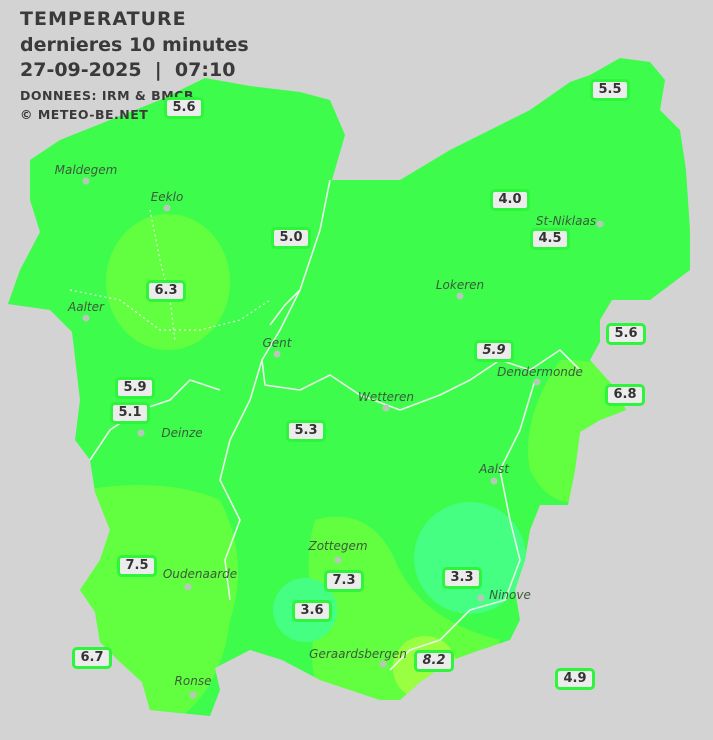 The width and height of the screenshot is (713, 740). What do you see at coordinates (193, 681) in the screenshot?
I see `town-label: Ronse` at bounding box center [193, 681].